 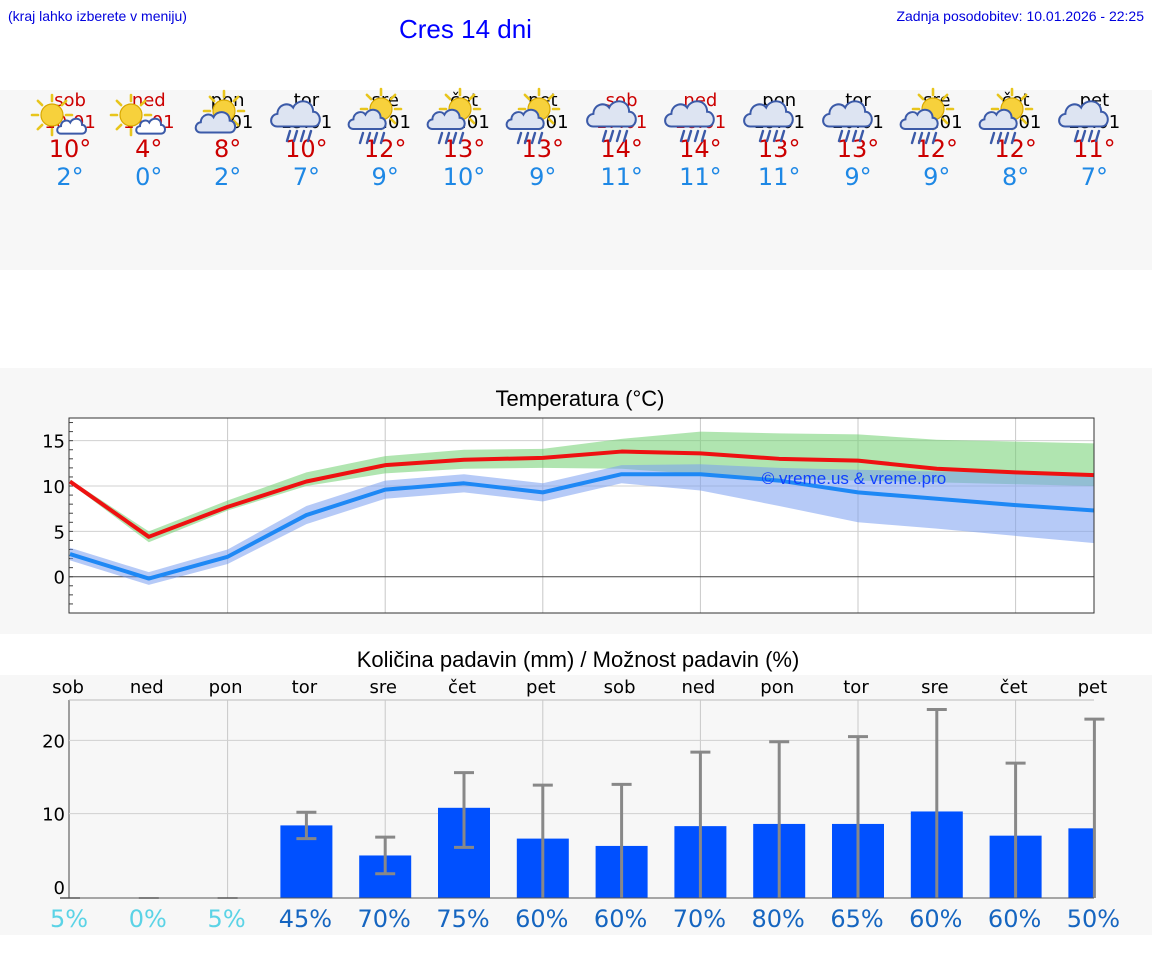 What do you see at coordinates (1020, 16) in the screenshot?
I see `last-updated: Zadnja posodobitev: 10.01.2026 - 22:25` at bounding box center [1020, 16].